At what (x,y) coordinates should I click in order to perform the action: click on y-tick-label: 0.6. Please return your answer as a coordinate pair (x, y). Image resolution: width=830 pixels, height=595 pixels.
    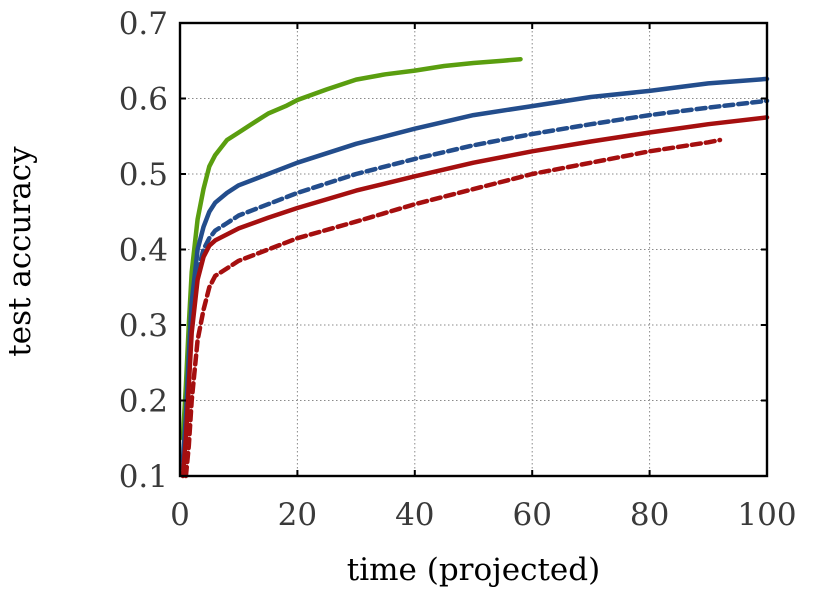
    Looking at the image, I should click on (143, 100).